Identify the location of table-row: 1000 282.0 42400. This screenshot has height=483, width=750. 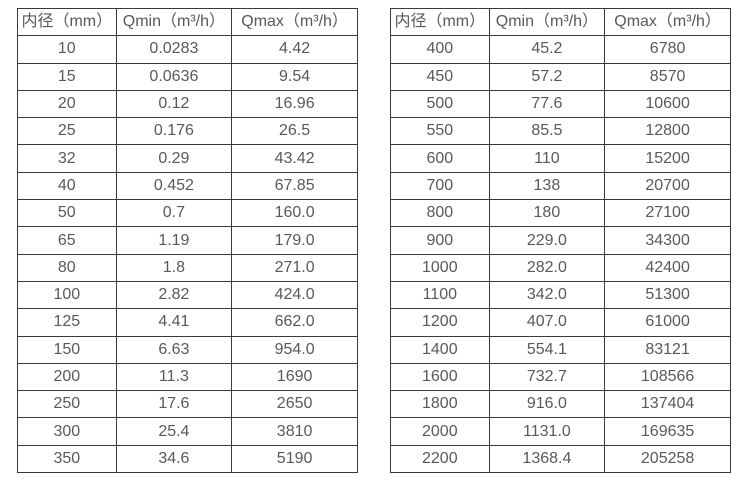
(560, 267).